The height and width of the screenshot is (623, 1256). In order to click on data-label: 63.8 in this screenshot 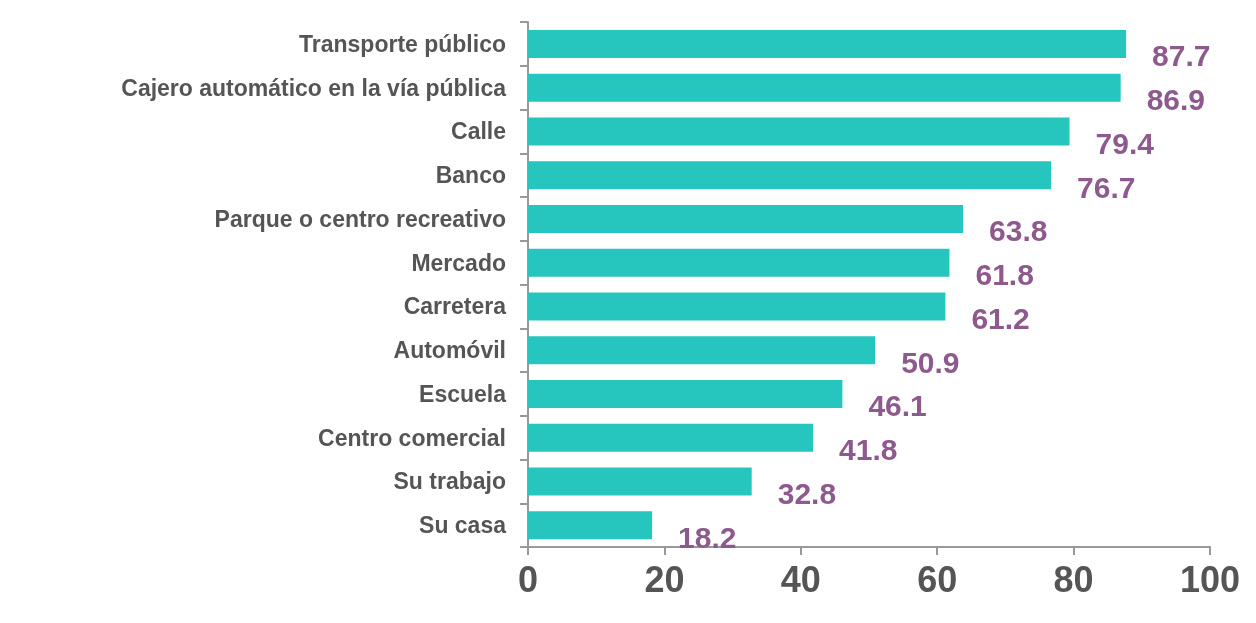, I will do `click(1018, 231)`.